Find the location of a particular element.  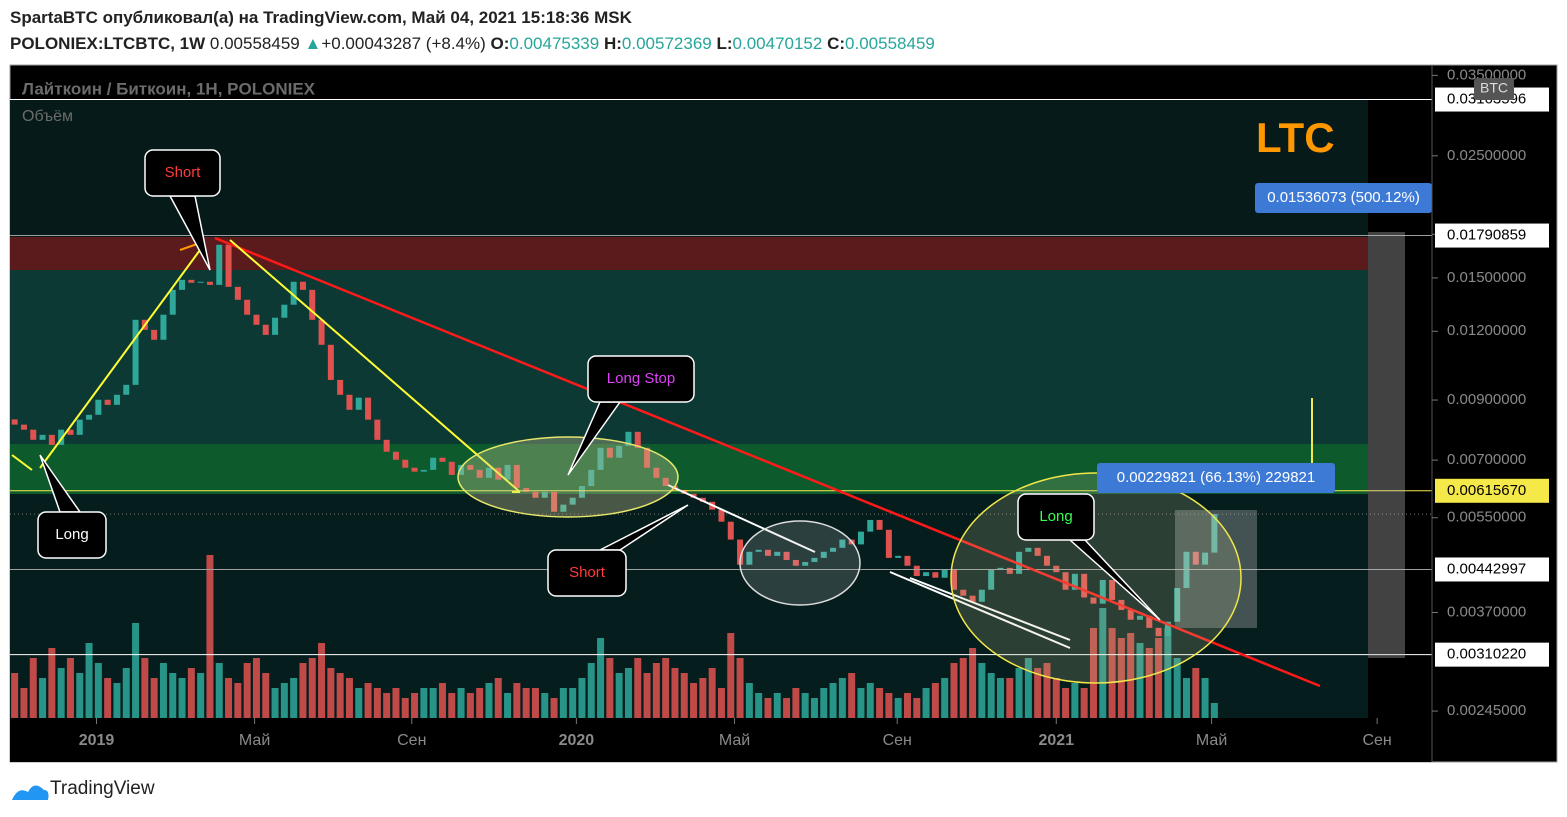

symbol: POLONIEX:LTCBTC, 1W is located at coordinates (108, 43).